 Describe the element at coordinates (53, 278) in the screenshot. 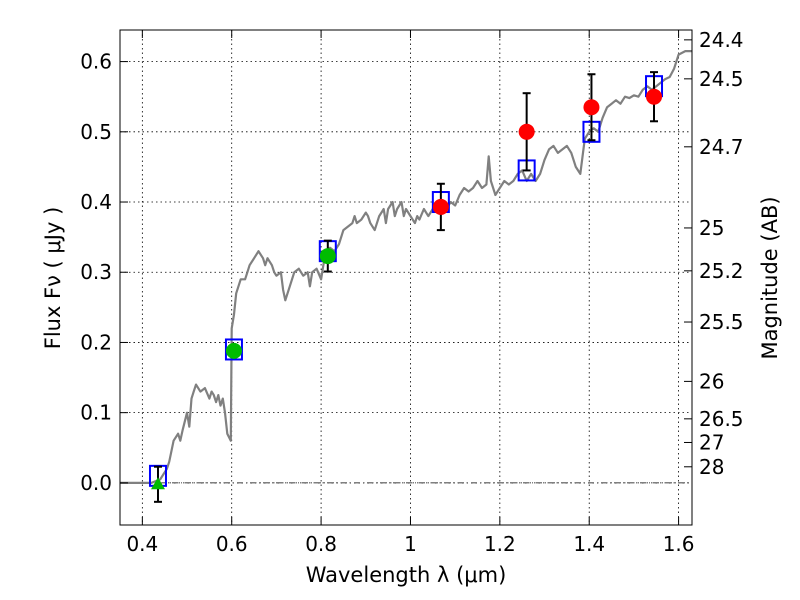

I see `y-axis-title: Flux Fν ( μJy )` at that location.